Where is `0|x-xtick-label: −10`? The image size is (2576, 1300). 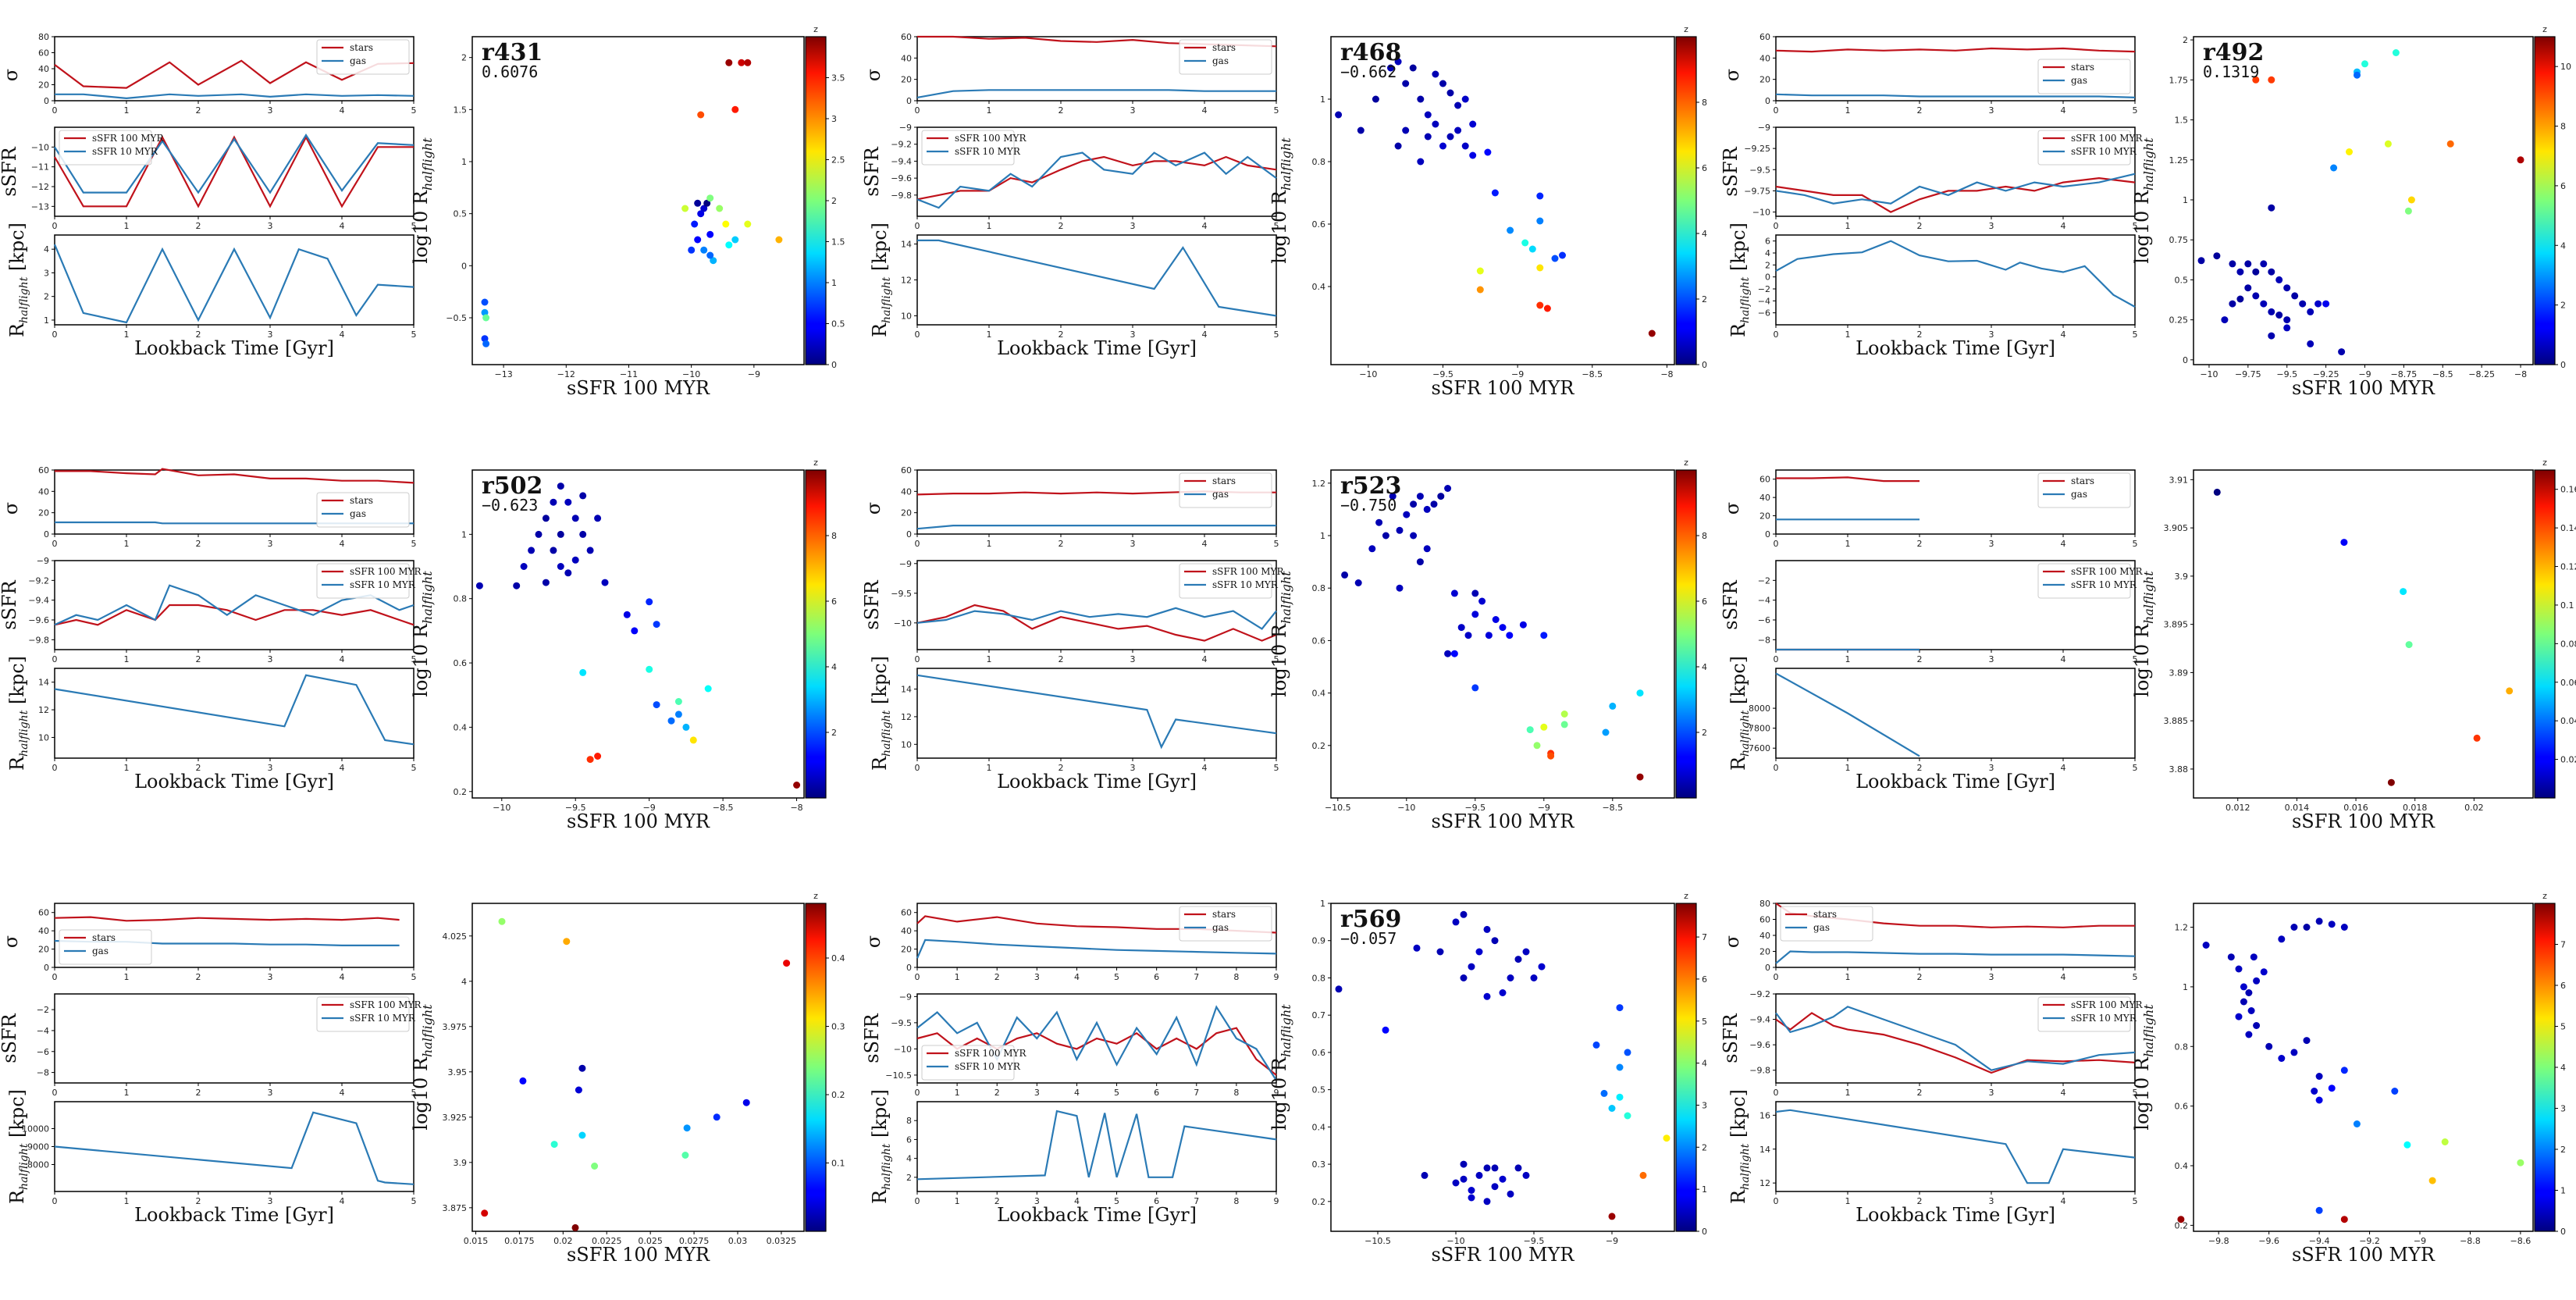 0|x-xtick-label: −10 is located at coordinates (691, 374).